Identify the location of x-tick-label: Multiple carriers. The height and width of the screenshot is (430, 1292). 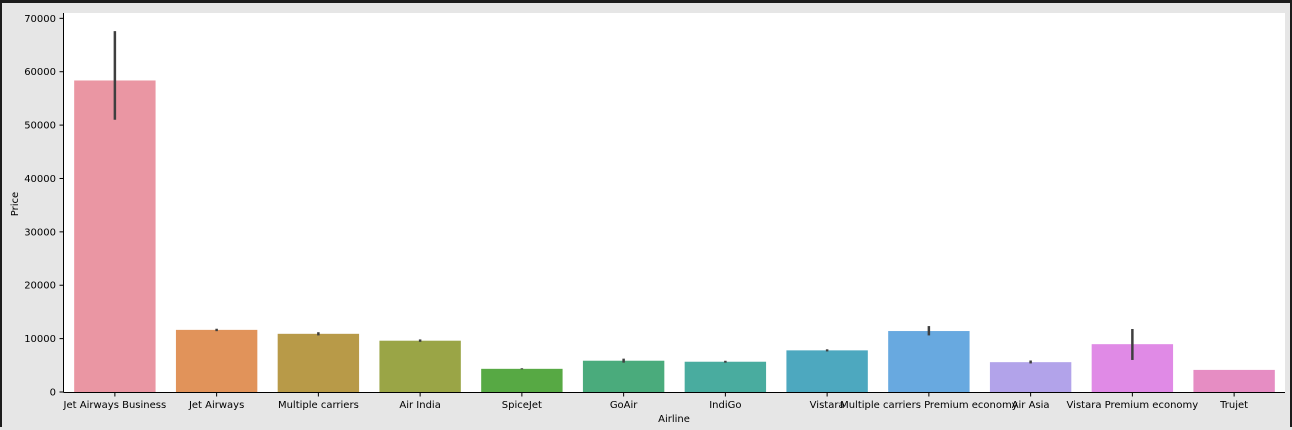
(318, 405).